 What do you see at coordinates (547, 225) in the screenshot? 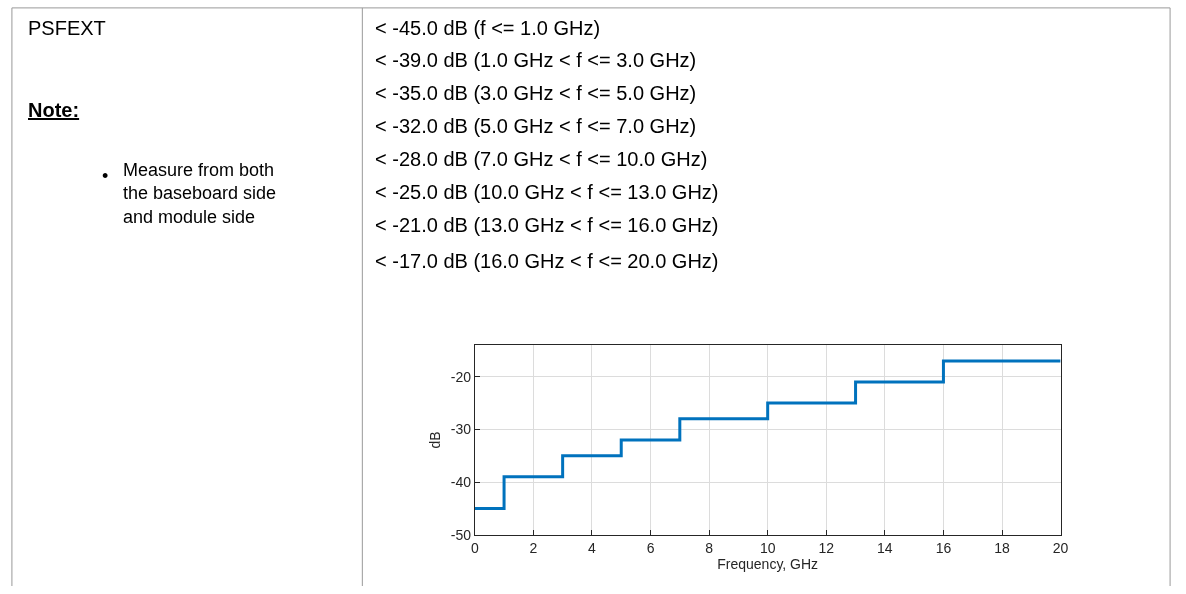
I see `text: < -21.0 dB (13.0 GHz < f <= 16.0 GHz)` at bounding box center [547, 225].